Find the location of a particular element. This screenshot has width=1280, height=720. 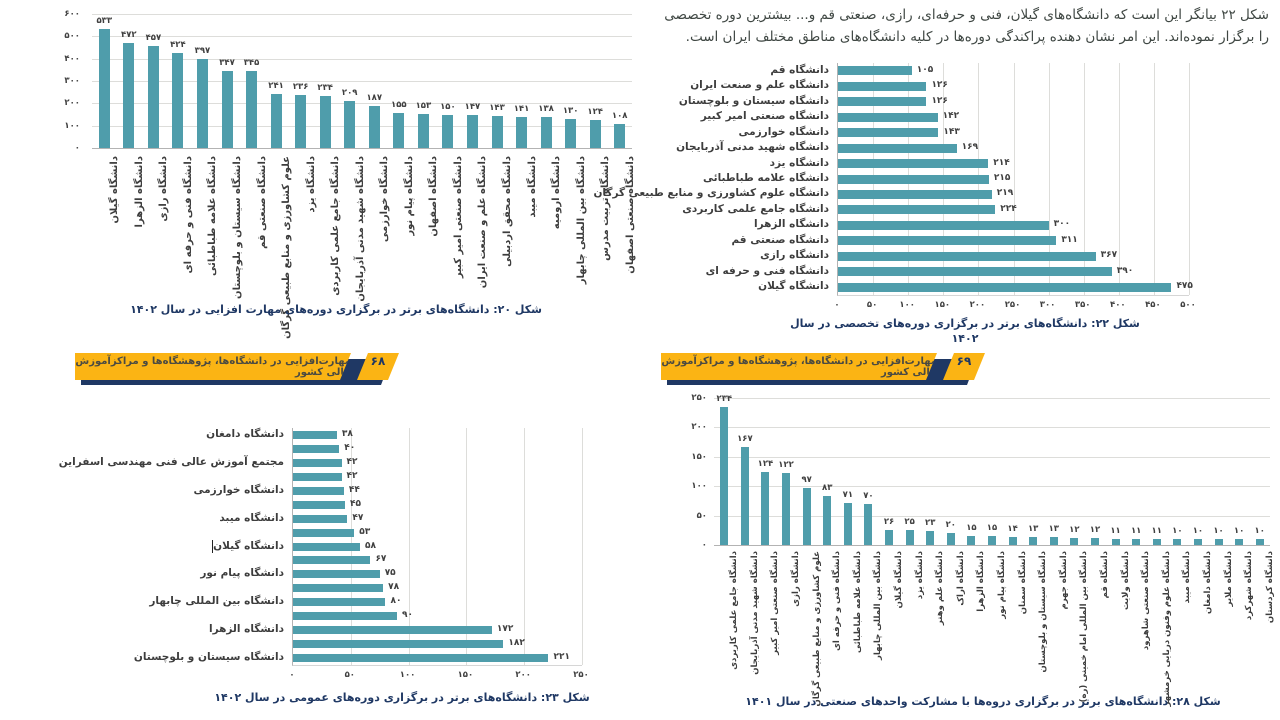

bar-value-label: ۱۰۸ is located at coordinates (619, 115).